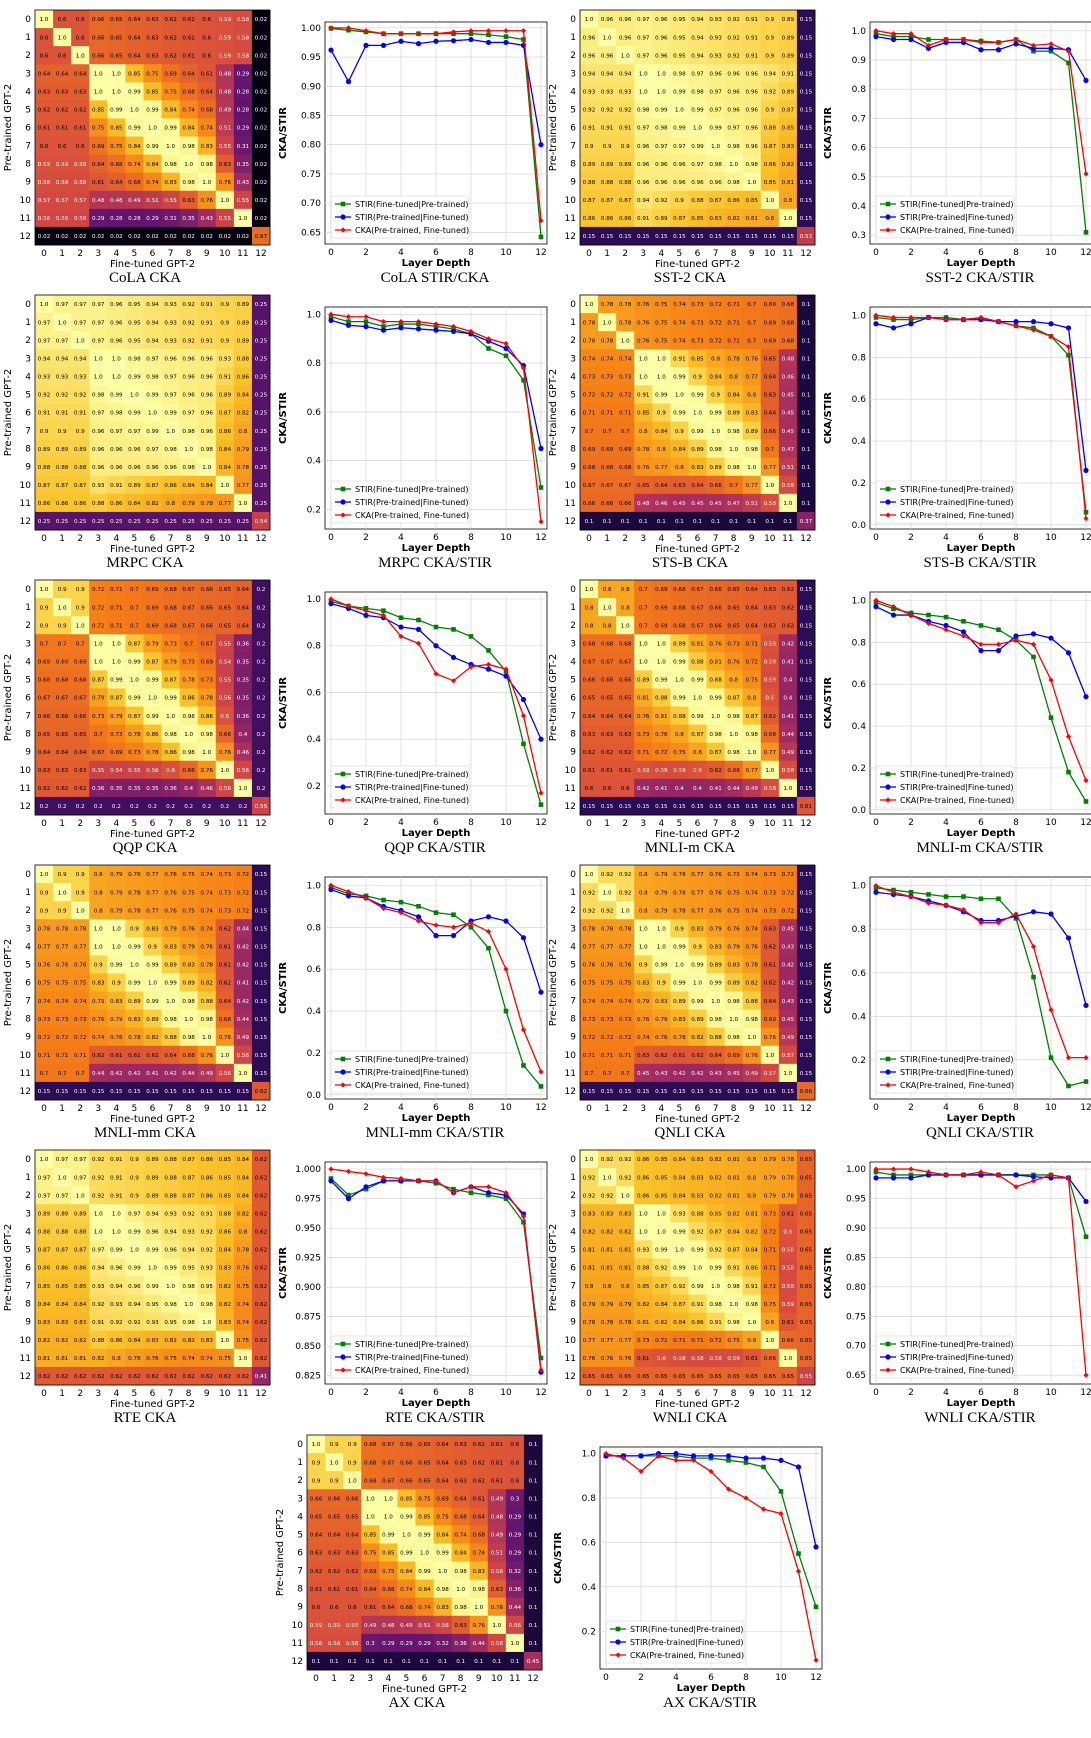 This screenshot has height=1738, width=1091. I want to click on heat-ytick-label: 0, so click(28, 875).